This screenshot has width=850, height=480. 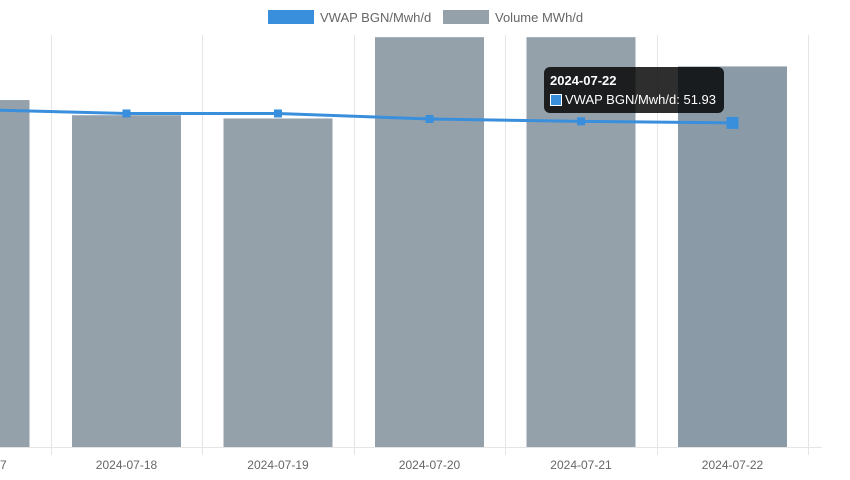 I want to click on x-tick-label: 2024-07-18, so click(x=127, y=465).